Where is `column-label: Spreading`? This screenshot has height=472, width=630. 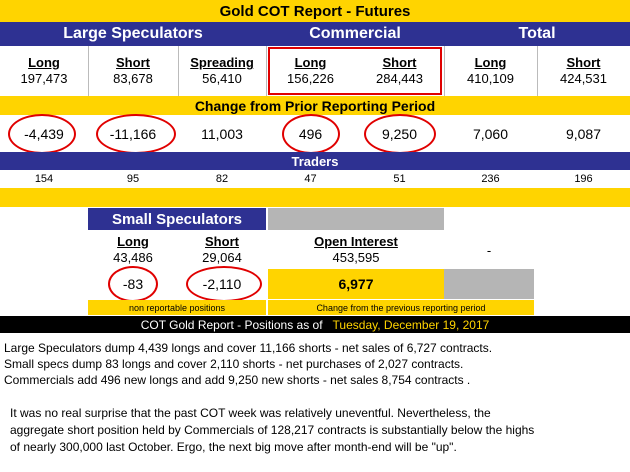 column-label: Spreading is located at coordinates (222, 62).